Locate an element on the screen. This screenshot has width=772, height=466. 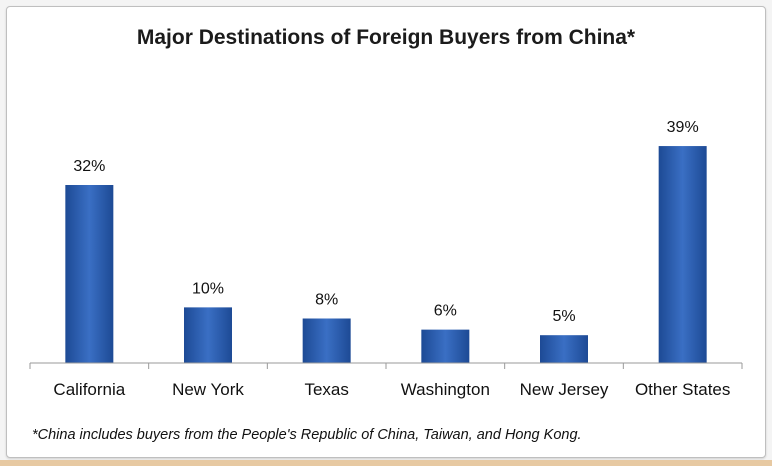
bar-texas is located at coordinates (326, 340).